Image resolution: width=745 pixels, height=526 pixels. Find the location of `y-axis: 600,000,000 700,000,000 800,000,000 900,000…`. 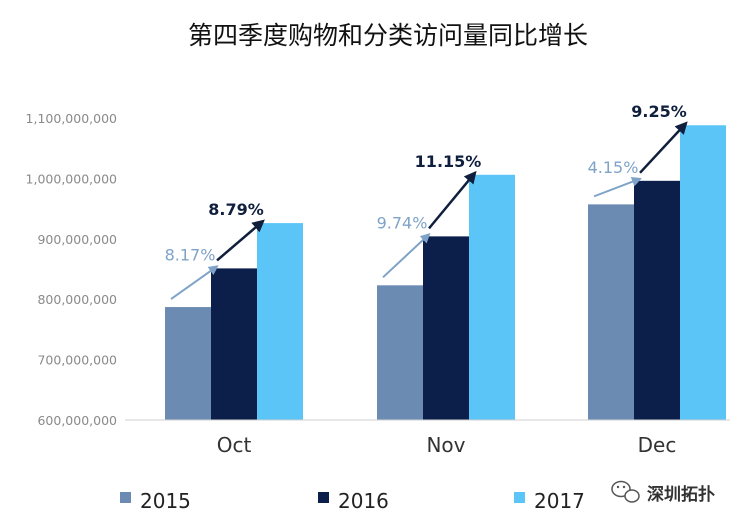

y-axis: 600,000,000 700,000,000 800,000,000 900,000… is located at coordinates (71, 269).